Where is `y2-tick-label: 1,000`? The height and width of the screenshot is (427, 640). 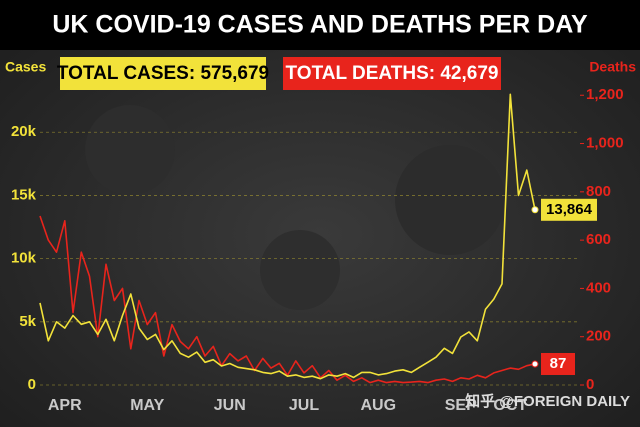
y2-tick-label: 1,000 is located at coordinates (605, 143).